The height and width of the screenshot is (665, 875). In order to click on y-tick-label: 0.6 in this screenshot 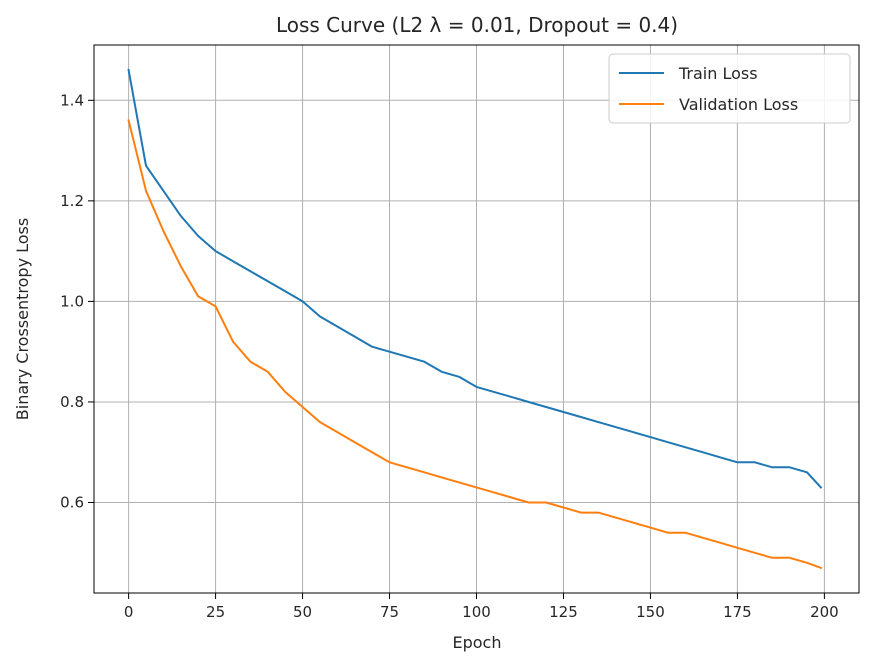, I will do `click(72, 503)`.